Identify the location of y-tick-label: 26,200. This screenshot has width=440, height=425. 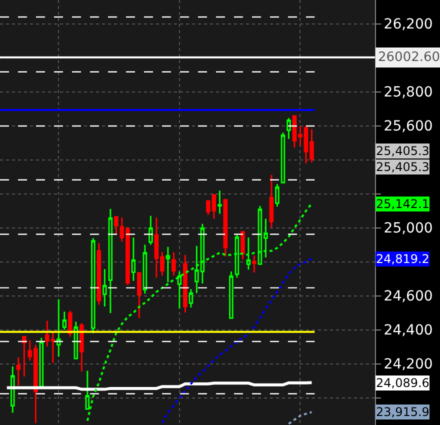
(408, 24).